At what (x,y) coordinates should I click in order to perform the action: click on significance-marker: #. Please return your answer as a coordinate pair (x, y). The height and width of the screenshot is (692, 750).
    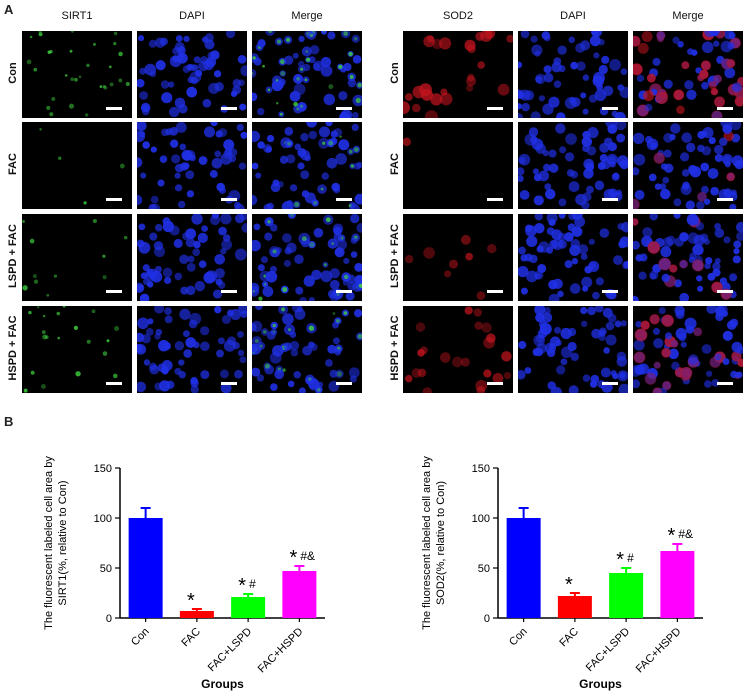
    Looking at the image, I should click on (630, 558).